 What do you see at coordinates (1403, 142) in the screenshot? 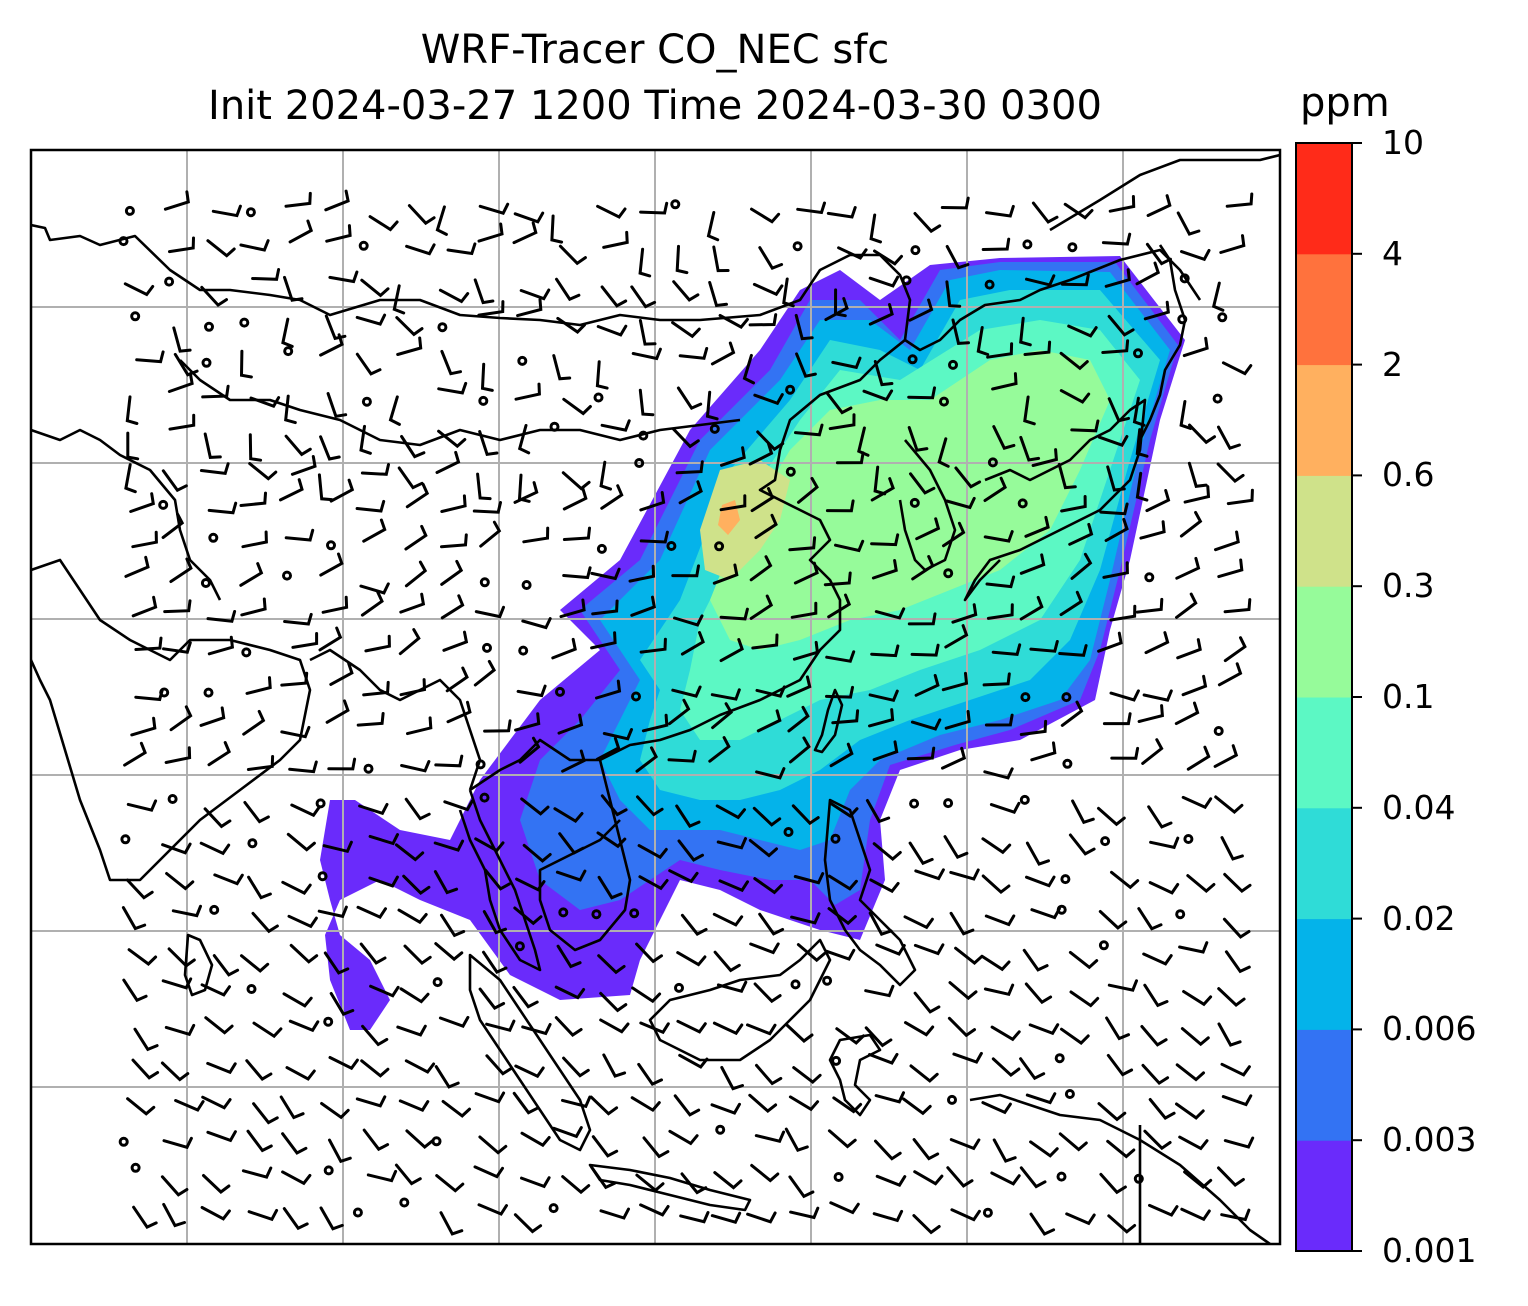
I see `colorbar-tick-label: 10` at bounding box center [1403, 142].